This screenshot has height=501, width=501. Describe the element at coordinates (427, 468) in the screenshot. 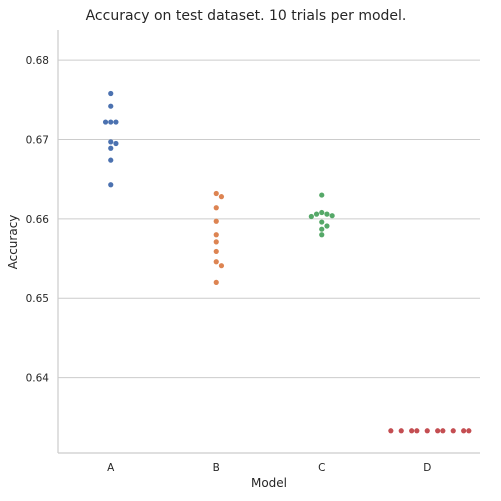

I see `x-tick-label: D` at that location.